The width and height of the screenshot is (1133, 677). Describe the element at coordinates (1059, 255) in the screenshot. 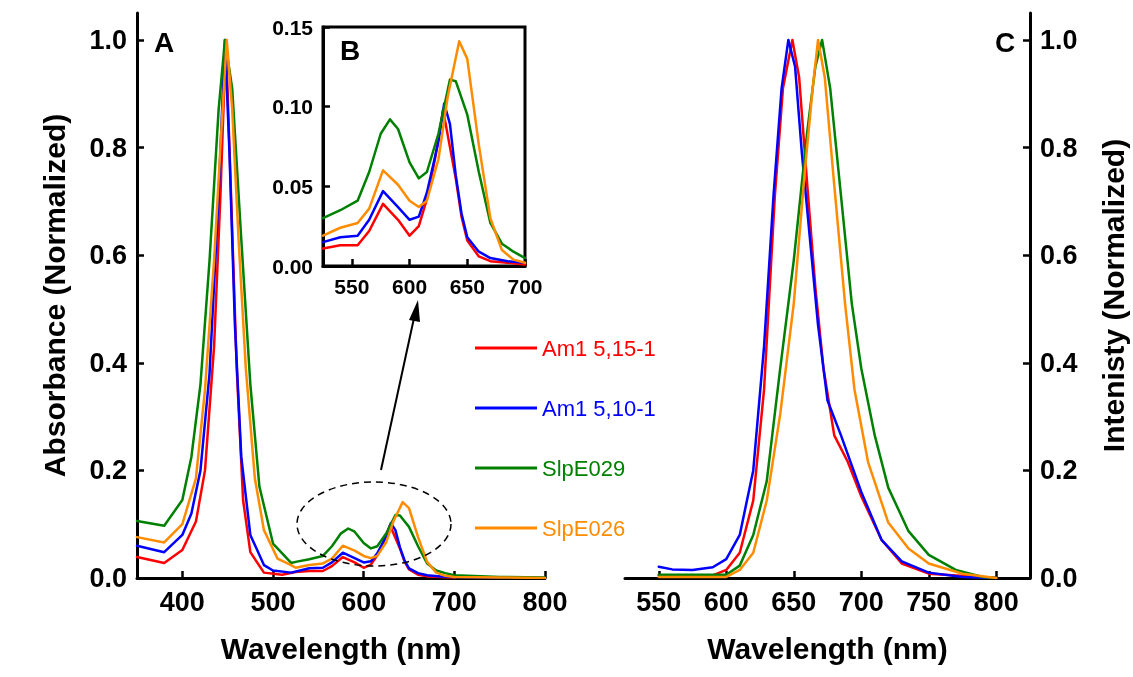

I see `y2-tick-label: 0.6` at that location.